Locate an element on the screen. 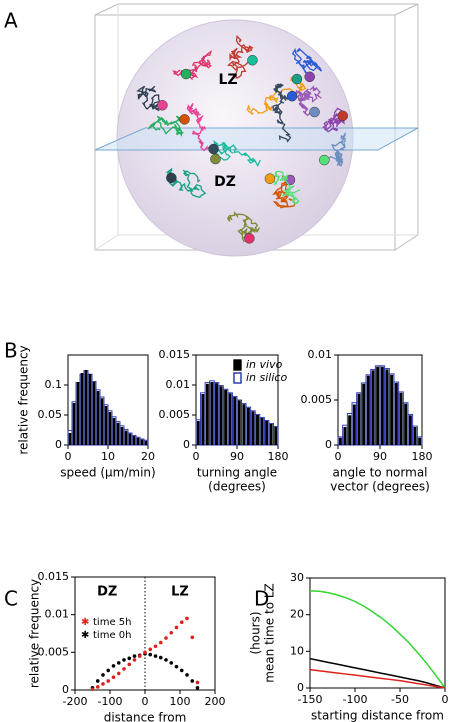 The height and width of the screenshot is (722, 472). zone-label: DZ is located at coordinates (225, 182).